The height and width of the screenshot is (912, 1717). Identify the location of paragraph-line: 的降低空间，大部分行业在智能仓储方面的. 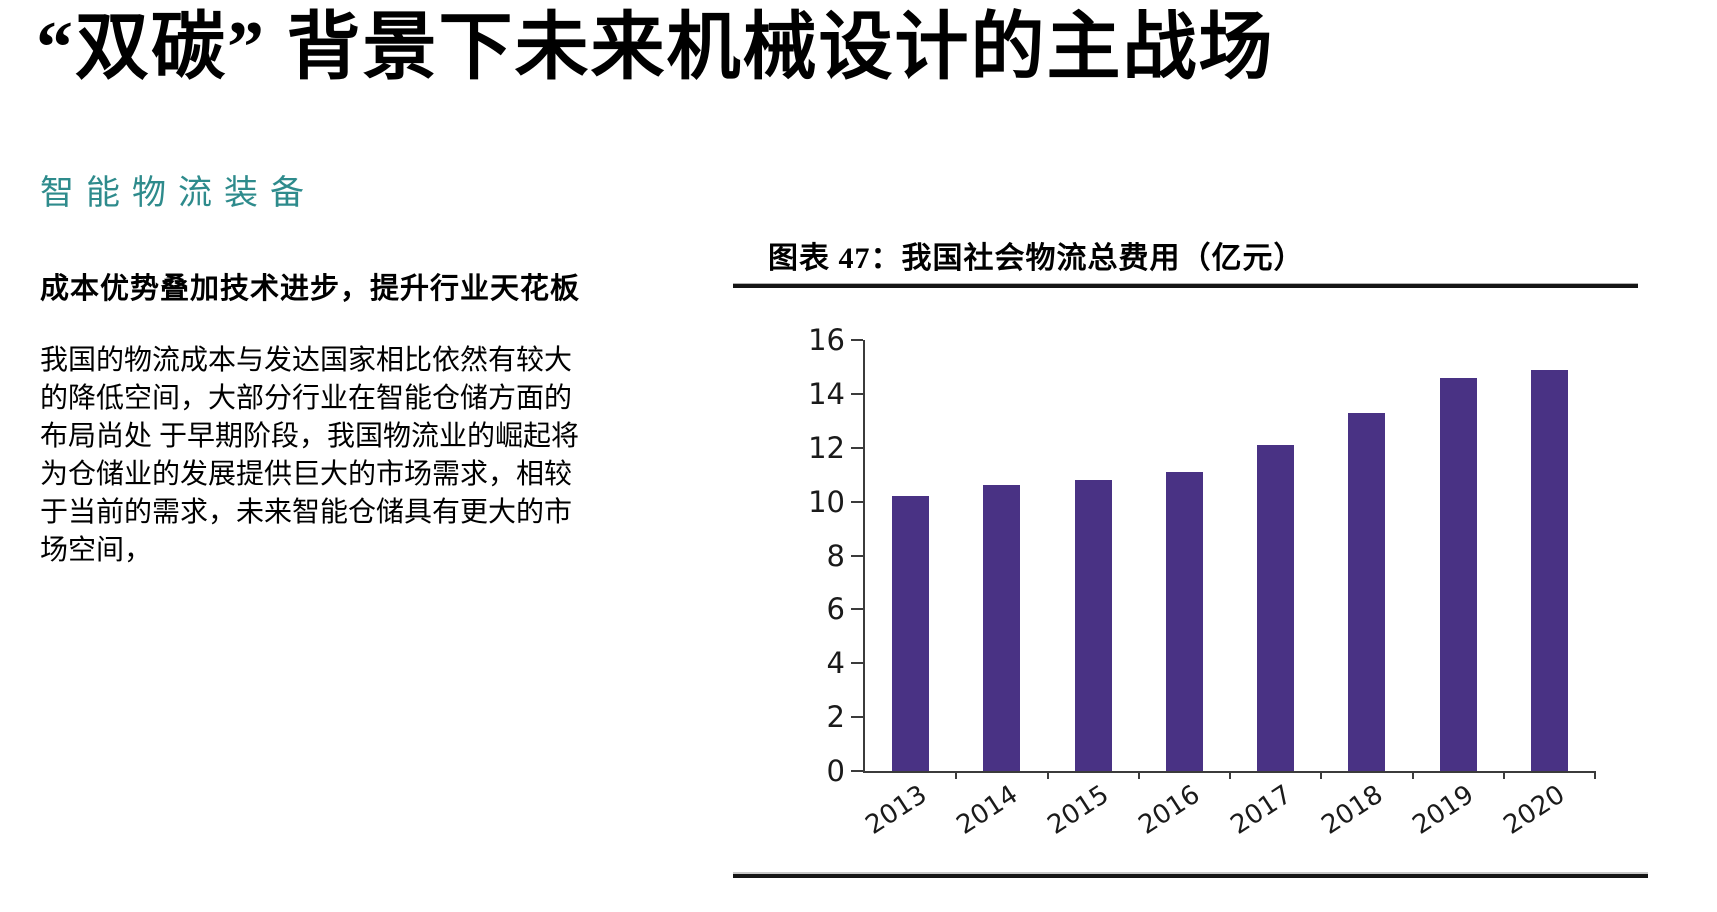
(306, 398).